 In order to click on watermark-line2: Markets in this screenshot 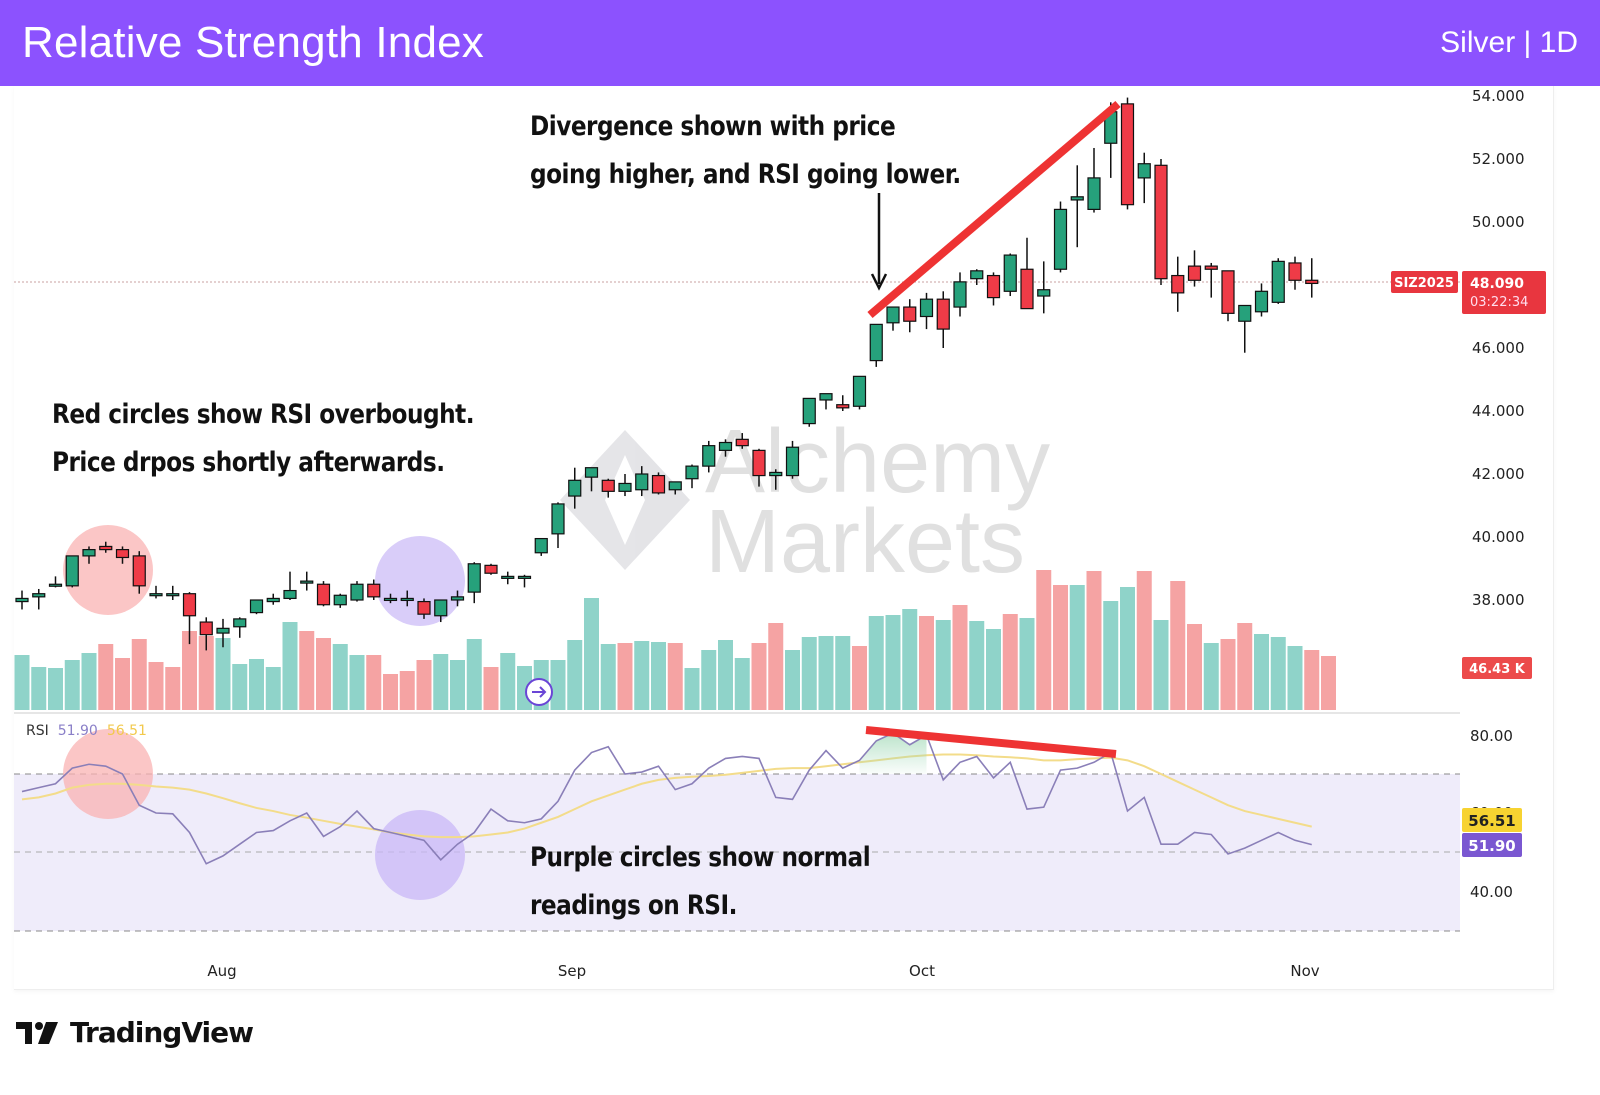, I will do `click(865, 542)`.